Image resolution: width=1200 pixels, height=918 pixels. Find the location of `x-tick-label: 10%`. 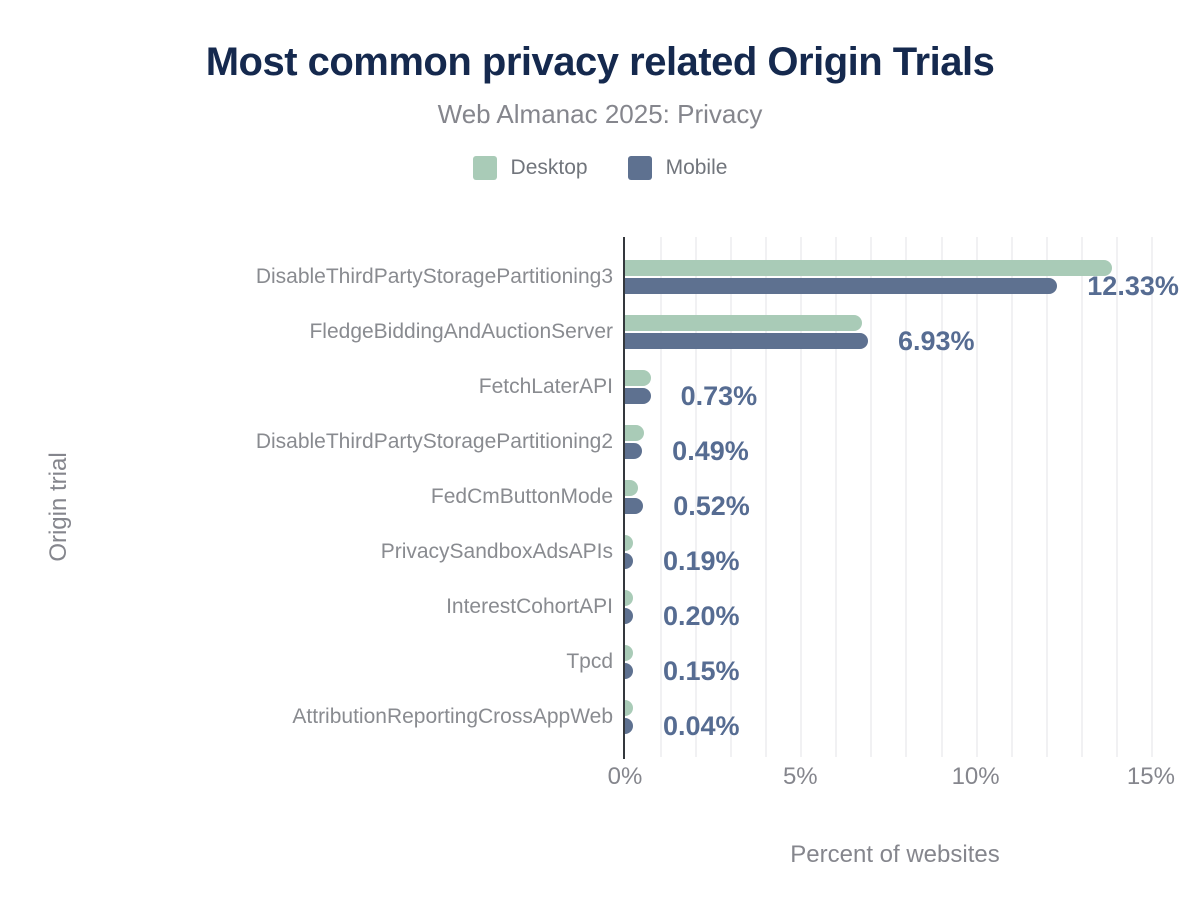

x-tick-label: 10% is located at coordinates (975, 776).